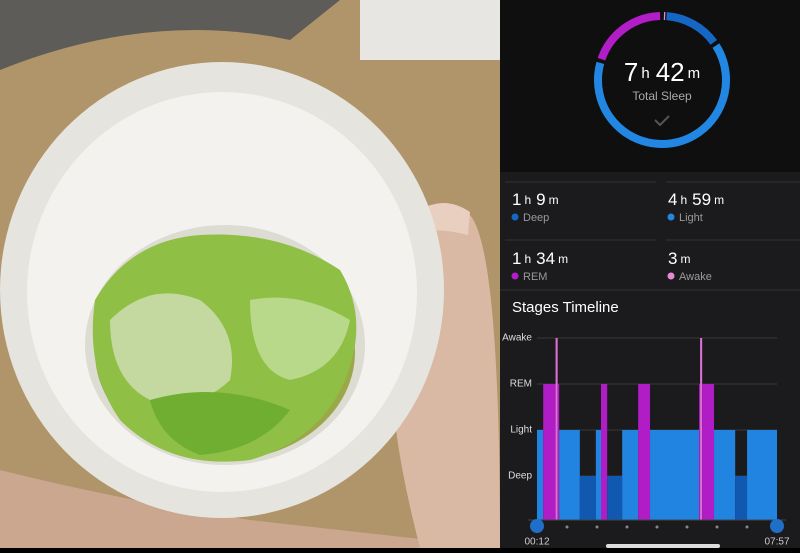  What do you see at coordinates (701, 199) in the screenshot?
I see `minutes: 59` at bounding box center [701, 199].